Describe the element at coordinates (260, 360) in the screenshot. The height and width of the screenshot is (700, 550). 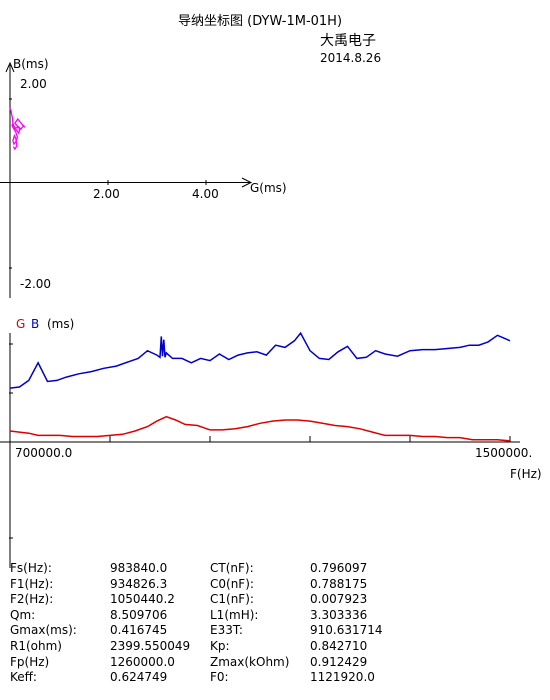
I see `b-series-line` at that location.